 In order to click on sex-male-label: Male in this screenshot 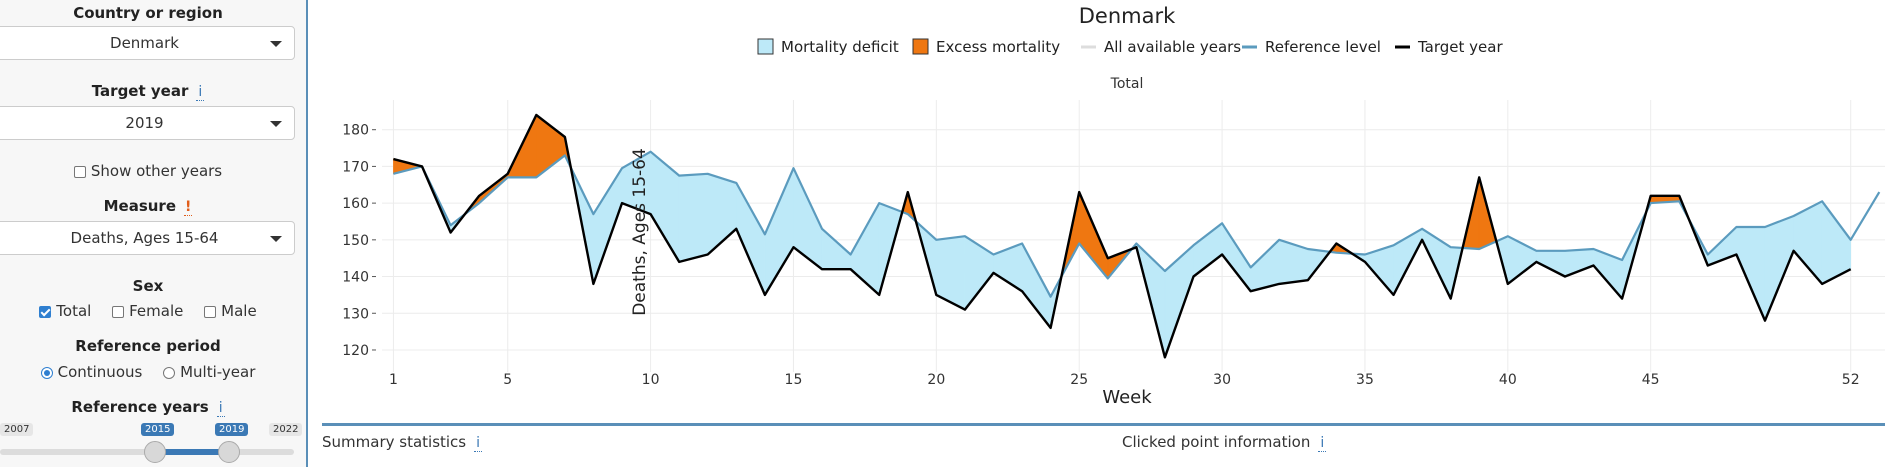, I will do `click(239, 311)`.